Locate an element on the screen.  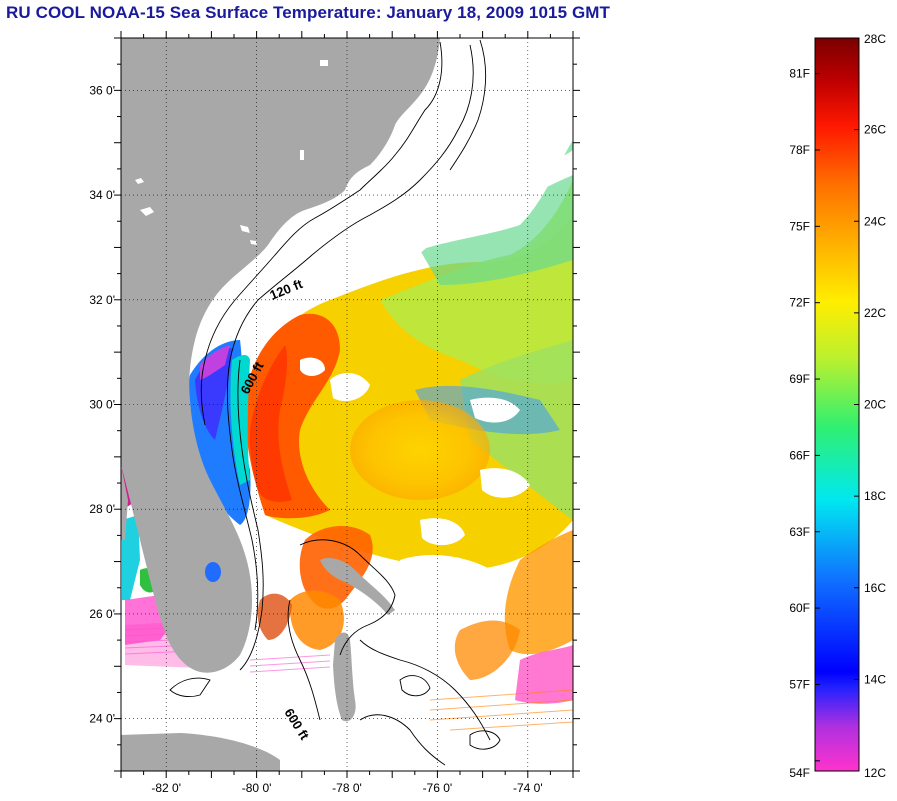
colorbar-celsius-label: 12C is located at coordinates (875, 773).